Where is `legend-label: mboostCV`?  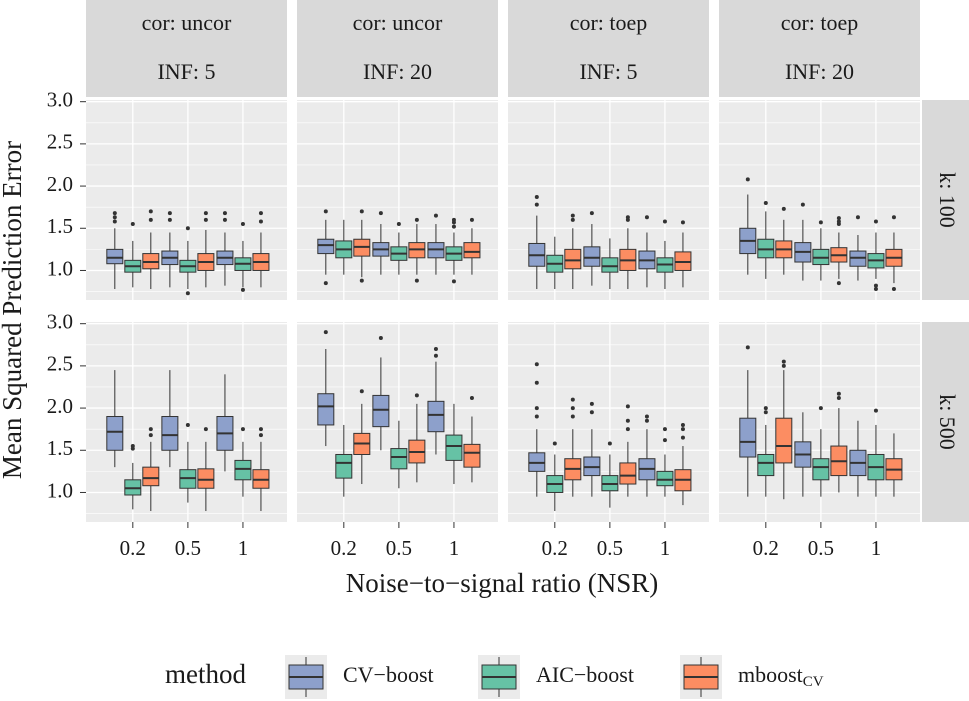 legend-label: mboostCV is located at coordinates (781, 676).